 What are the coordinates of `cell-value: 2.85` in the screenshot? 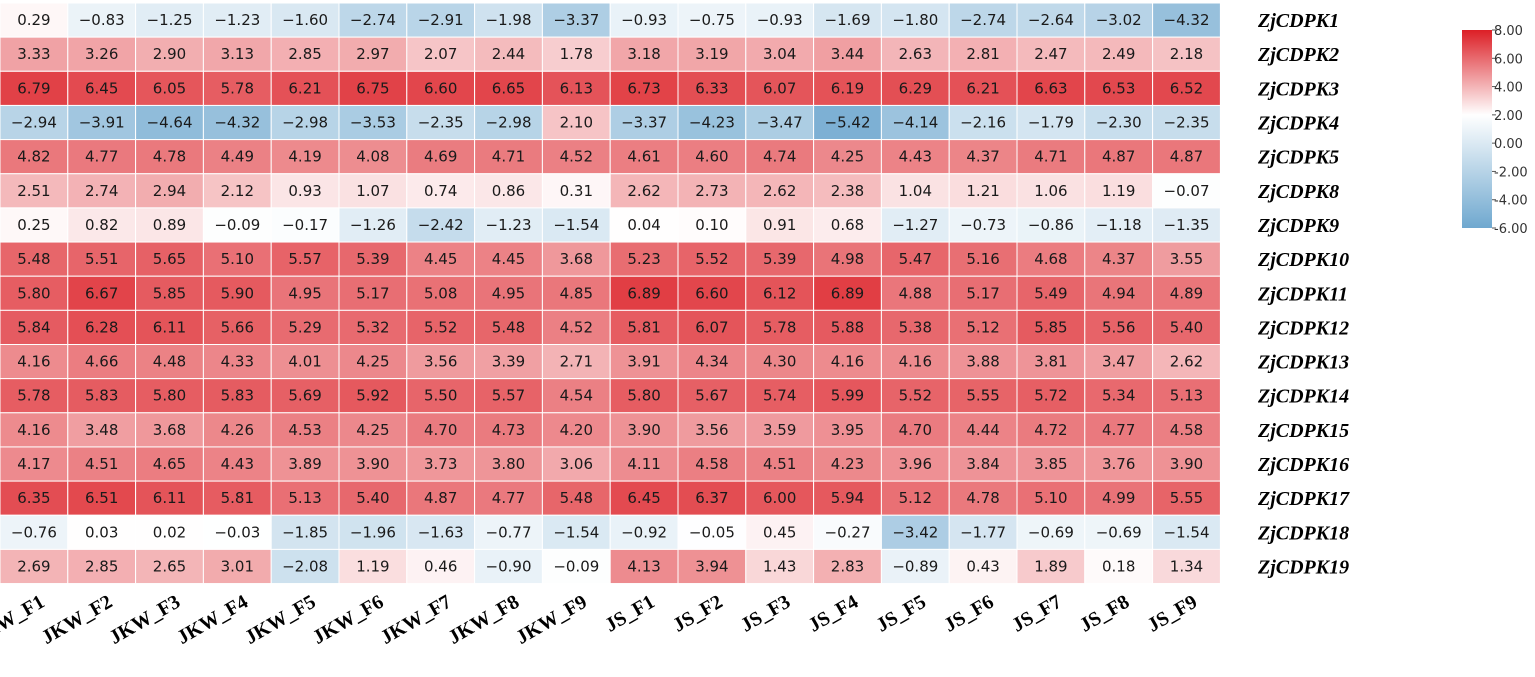 It's located at (101, 566).